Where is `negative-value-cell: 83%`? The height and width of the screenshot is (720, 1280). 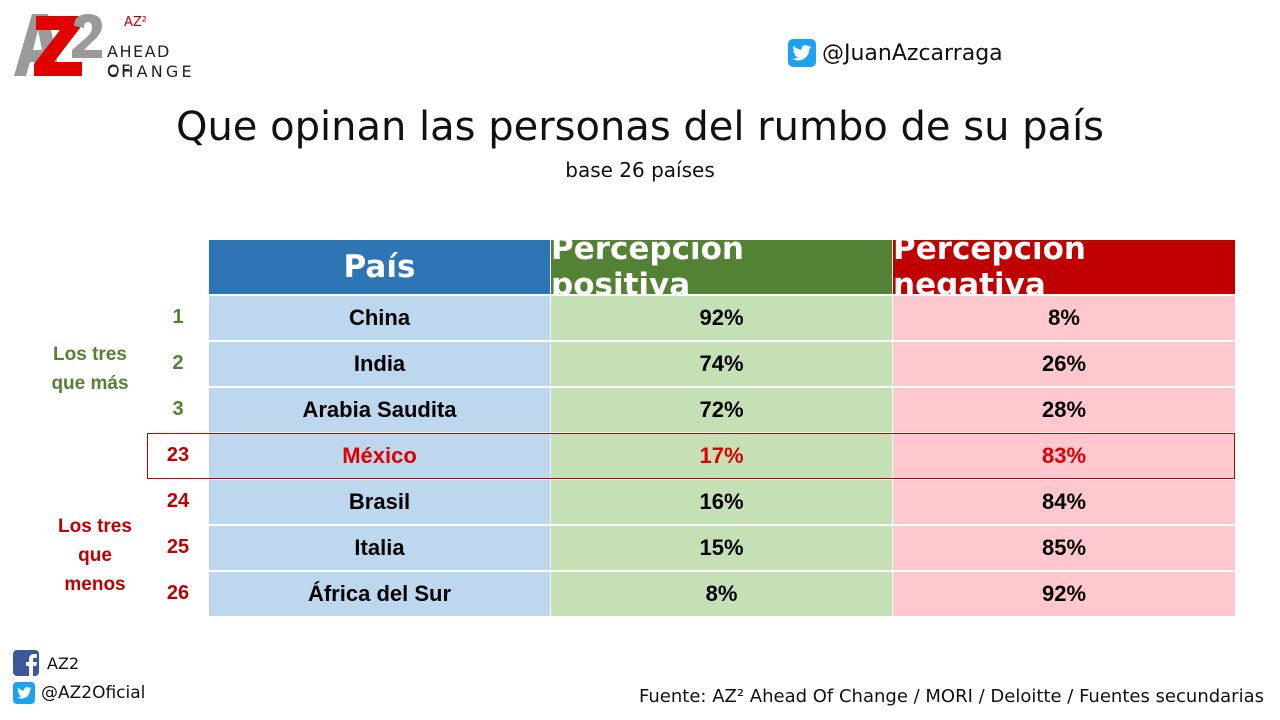
negative-value-cell: 83% is located at coordinates (1064, 456).